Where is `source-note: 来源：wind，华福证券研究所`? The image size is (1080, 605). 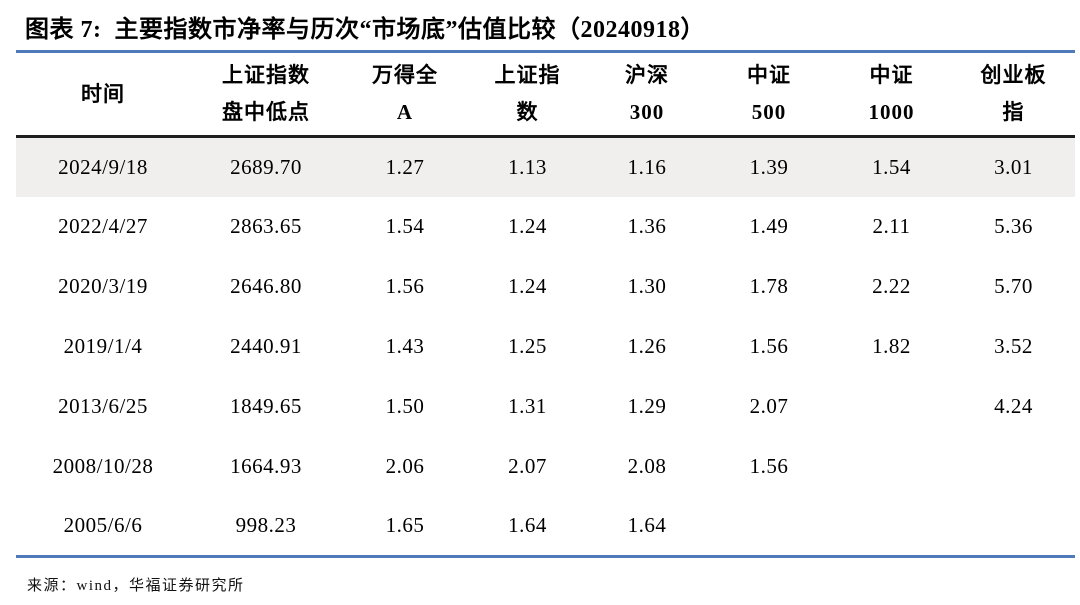
source-note: 来源：wind，华福证券研究所 is located at coordinates (136, 586).